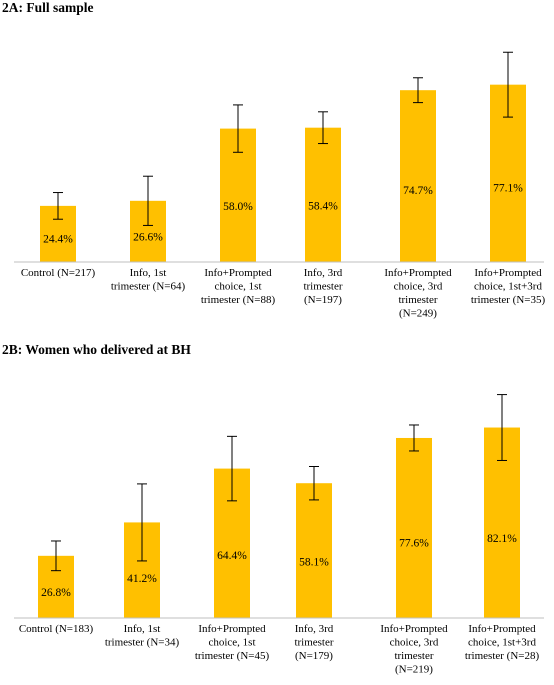 This screenshot has width=554, height=685. Describe the element at coordinates (56, 629) in the screenshot. I see `x-tick-label: Control (N=183)` at that location.